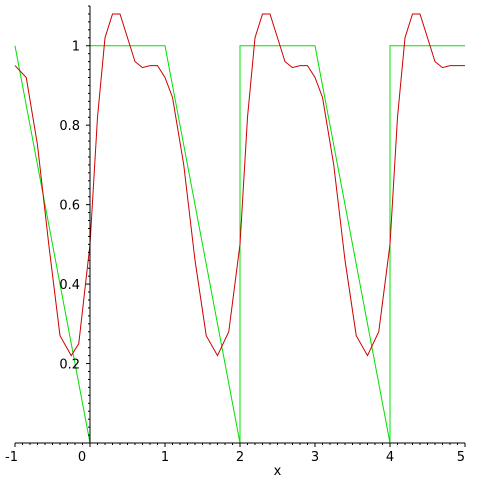 The height and width of the screenshot is (481, 481). Describe the element at coordinates (461, 457) in the screenshot. I see `x-tick-label: 5` at that location.